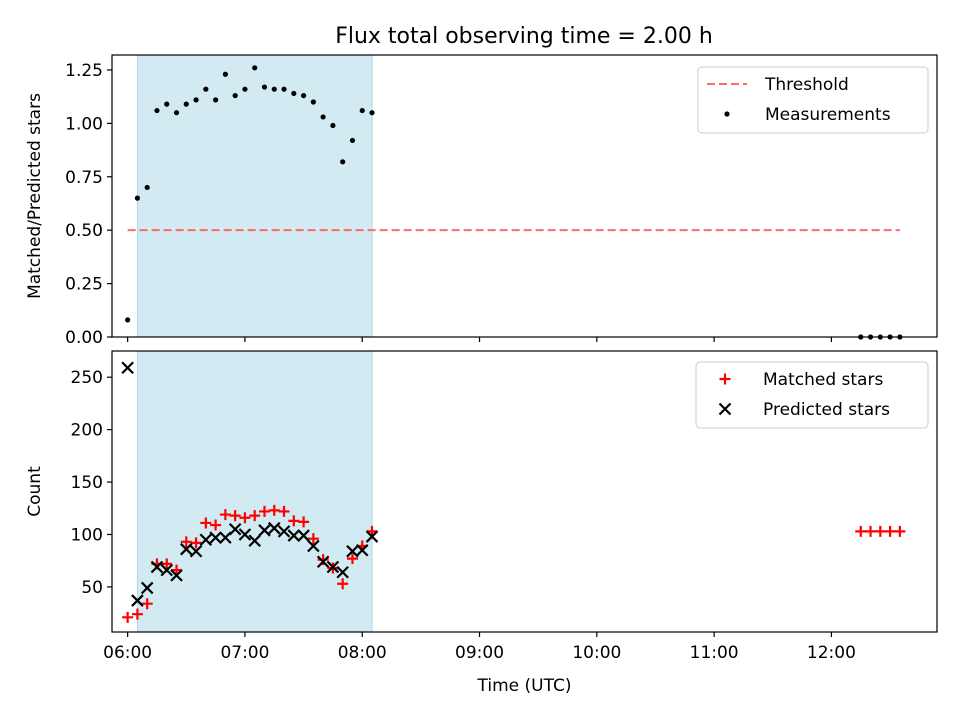 The image size is (960, 720). I want to click on x-tick-label: 11:00, so click(714, 653).